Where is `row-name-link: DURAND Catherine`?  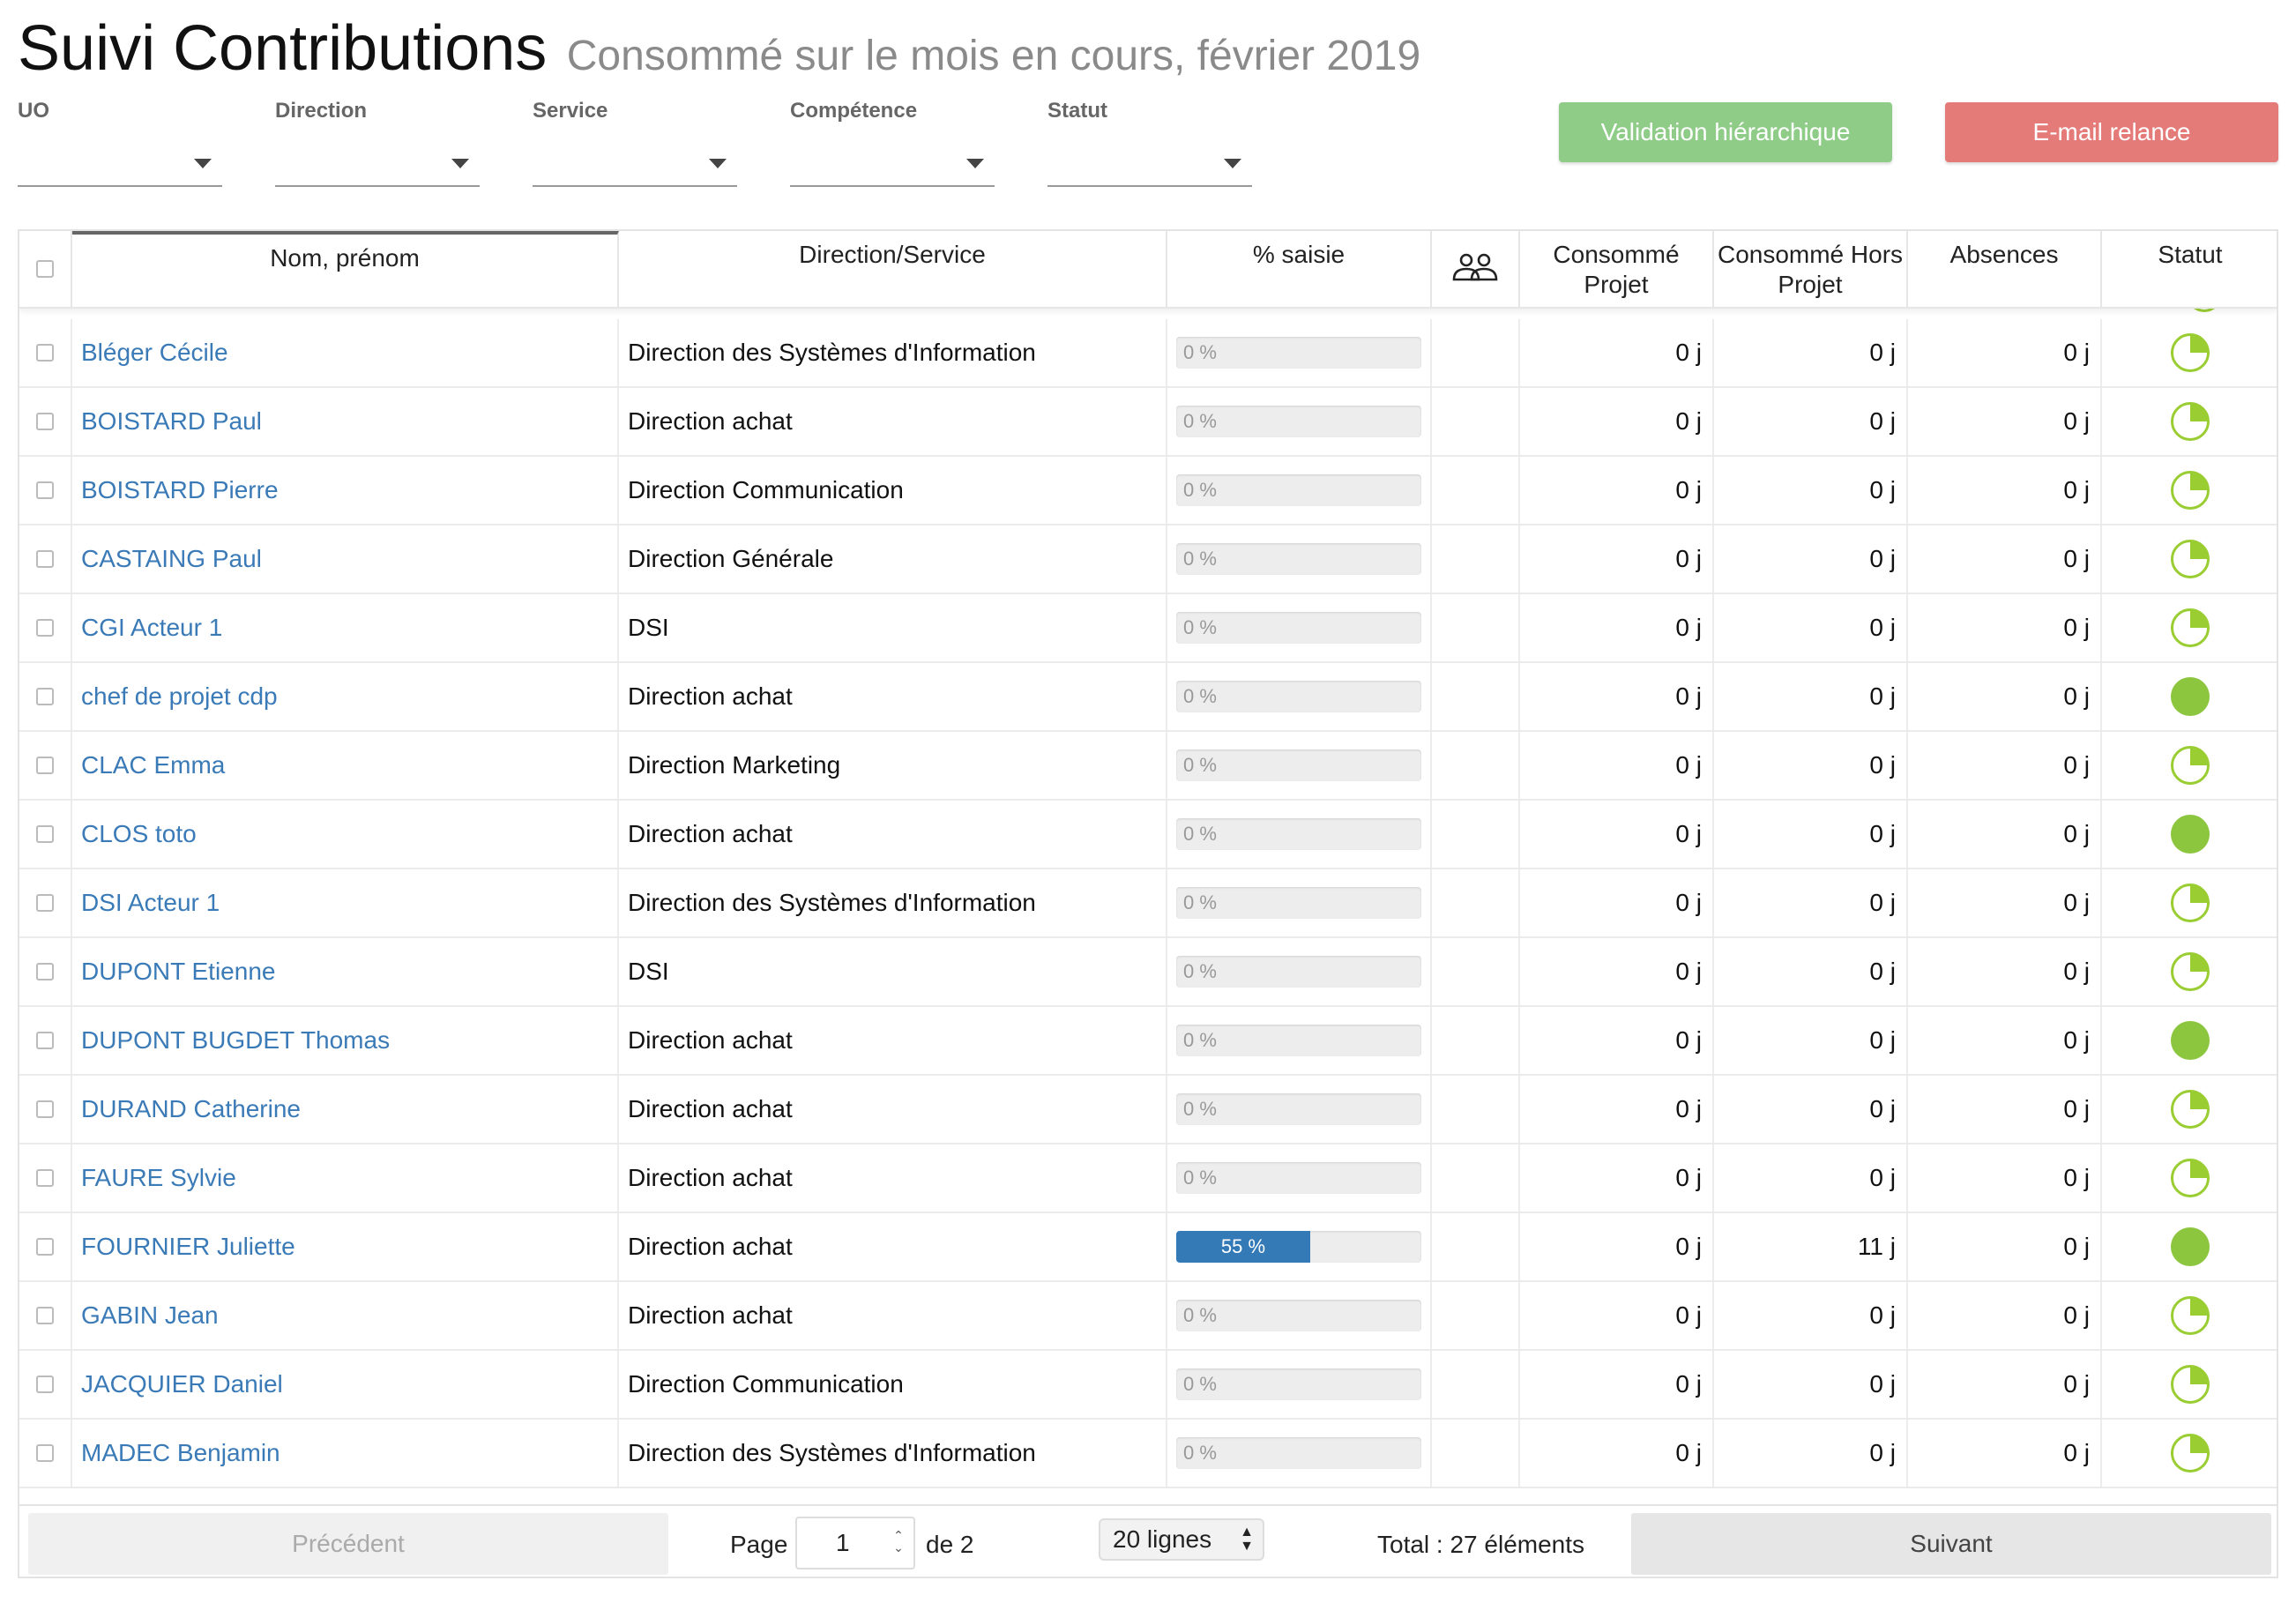 row-name-link: DURAND Catherine is located at coordinates (345, 1109).